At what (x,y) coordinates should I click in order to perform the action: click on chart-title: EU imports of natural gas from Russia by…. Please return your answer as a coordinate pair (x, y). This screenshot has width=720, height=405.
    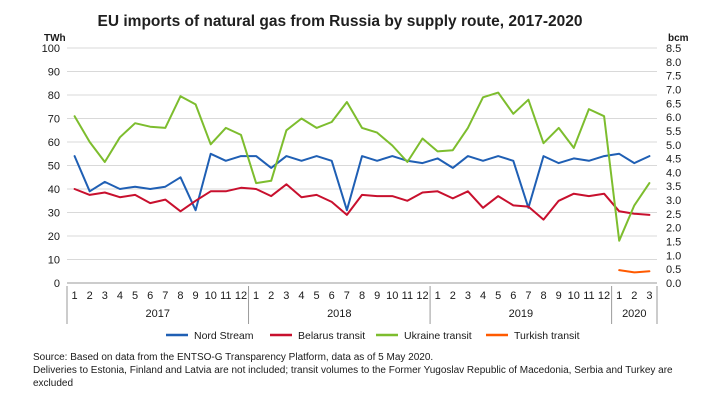
    Looking at the image, I should click on (340, 21).